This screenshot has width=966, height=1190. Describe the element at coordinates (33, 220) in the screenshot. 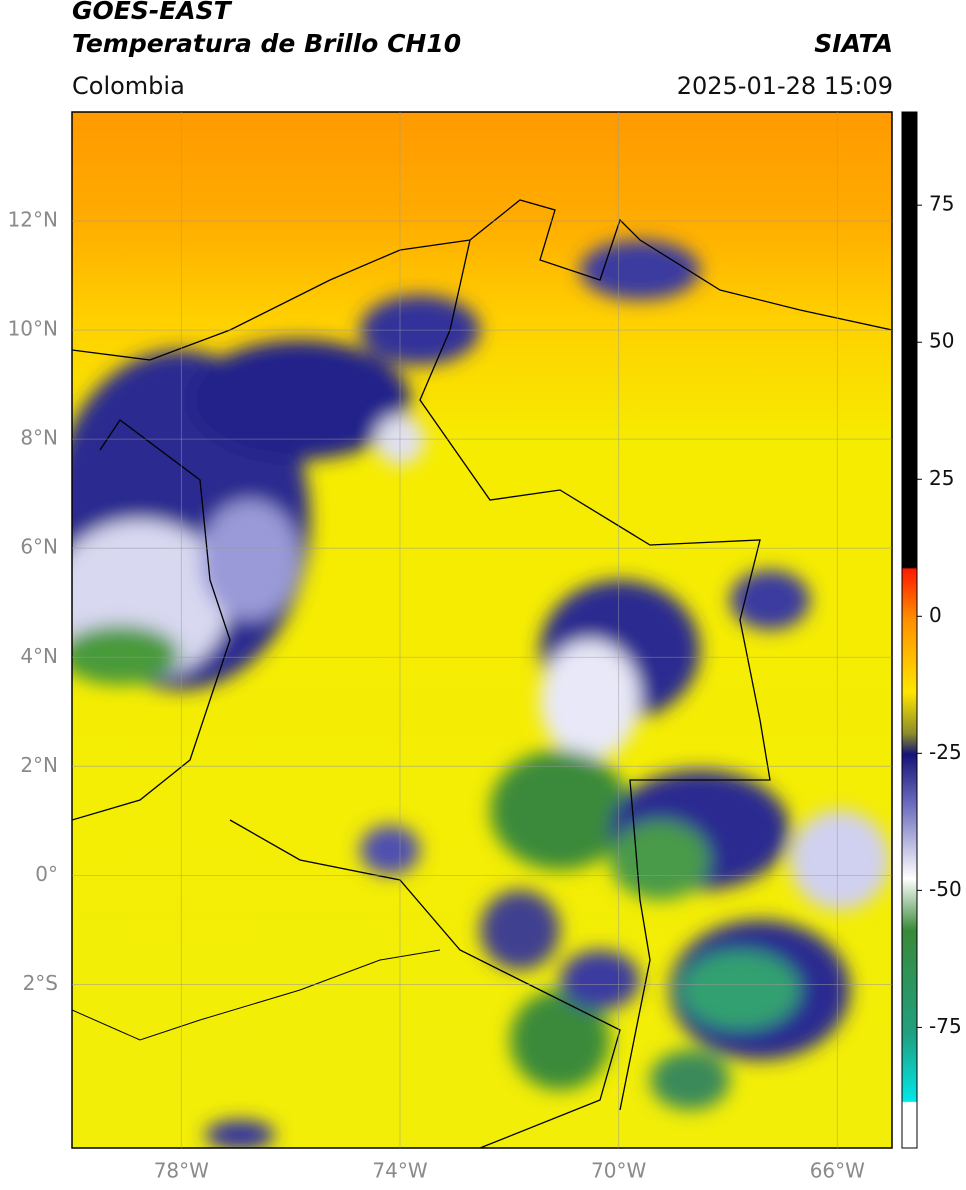

I see `lat-tick-label: 12°N` at that location.